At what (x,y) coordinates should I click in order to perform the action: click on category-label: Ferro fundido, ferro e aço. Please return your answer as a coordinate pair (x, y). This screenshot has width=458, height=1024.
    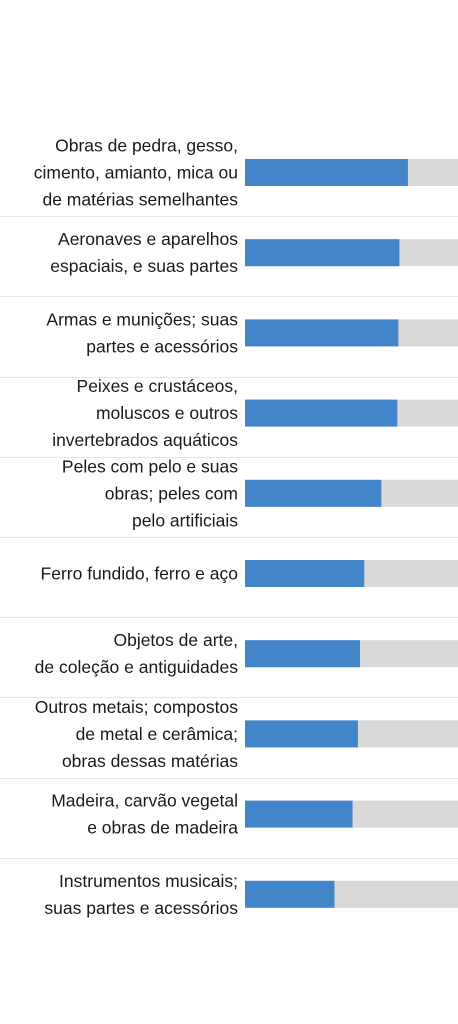
    Looking at the image, I should click on (139, 574).